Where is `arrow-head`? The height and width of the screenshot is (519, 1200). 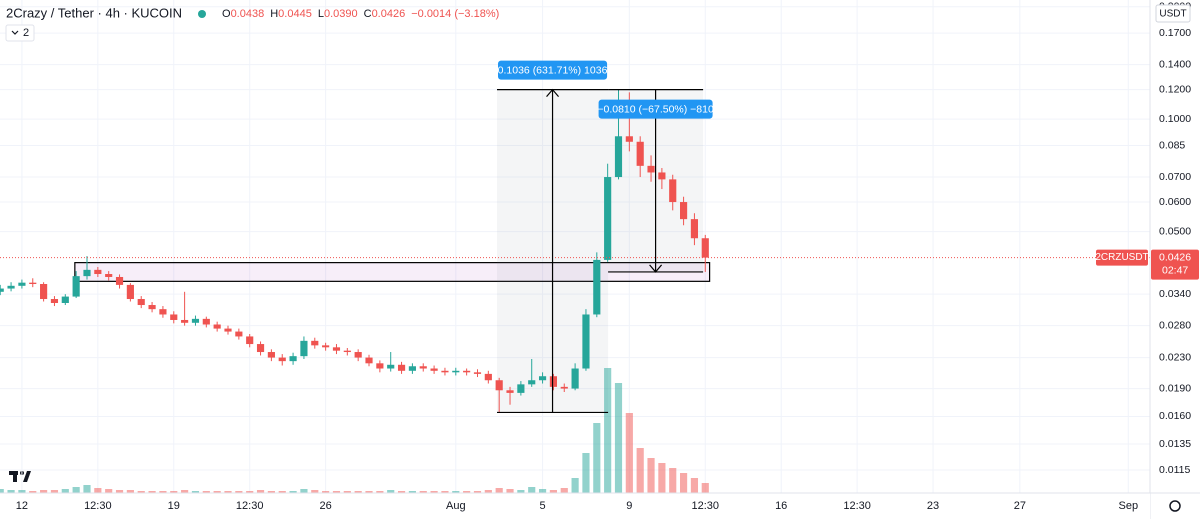 arrow-head is located at coordinates (656, 268).